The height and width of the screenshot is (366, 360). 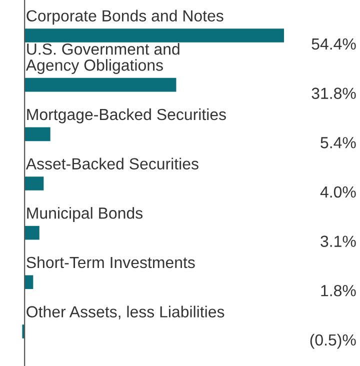 What do you see at coordinates (126, 116) in the screenshot?
I see `y-tick-label: Mortgage-Backed Securities` at bounding box center [126, 116].